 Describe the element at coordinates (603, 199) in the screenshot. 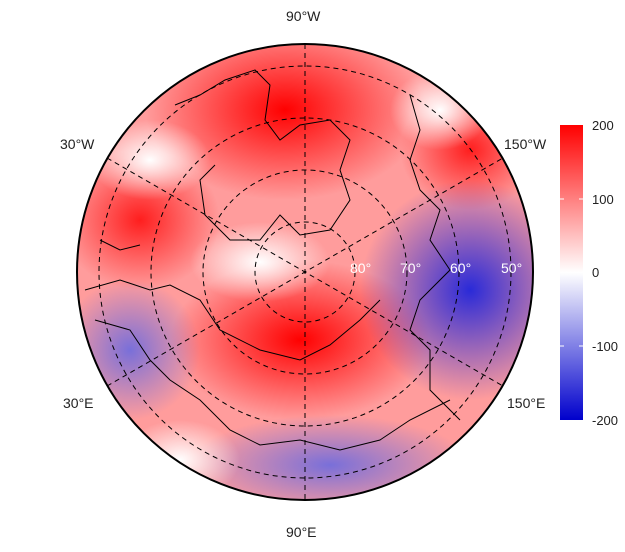

I see `colorbar-tick-label: 100` at that location.